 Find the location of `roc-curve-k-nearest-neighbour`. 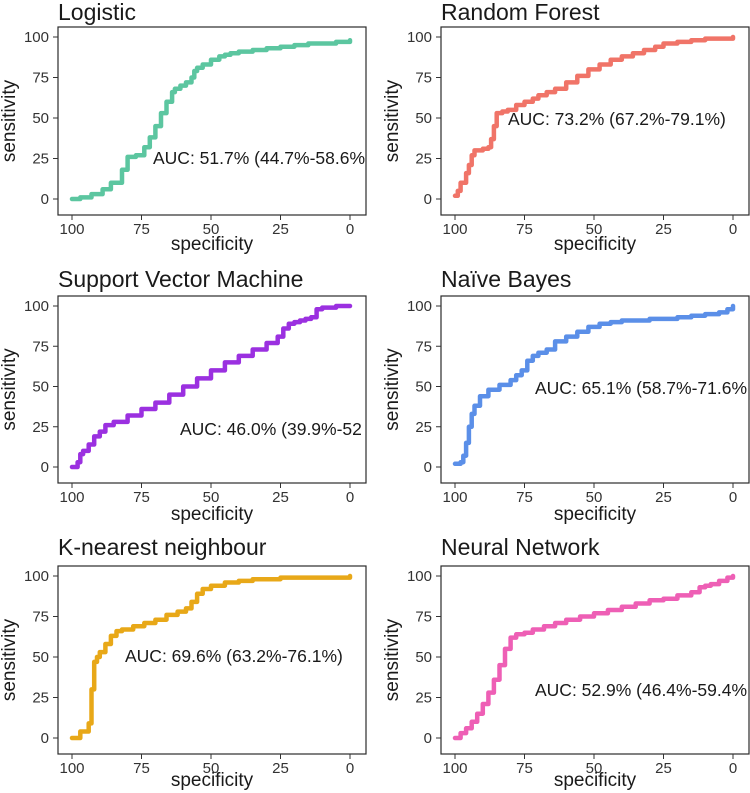

roc-curve-k-nearest-neighbour is located at coordinates (211, 657).